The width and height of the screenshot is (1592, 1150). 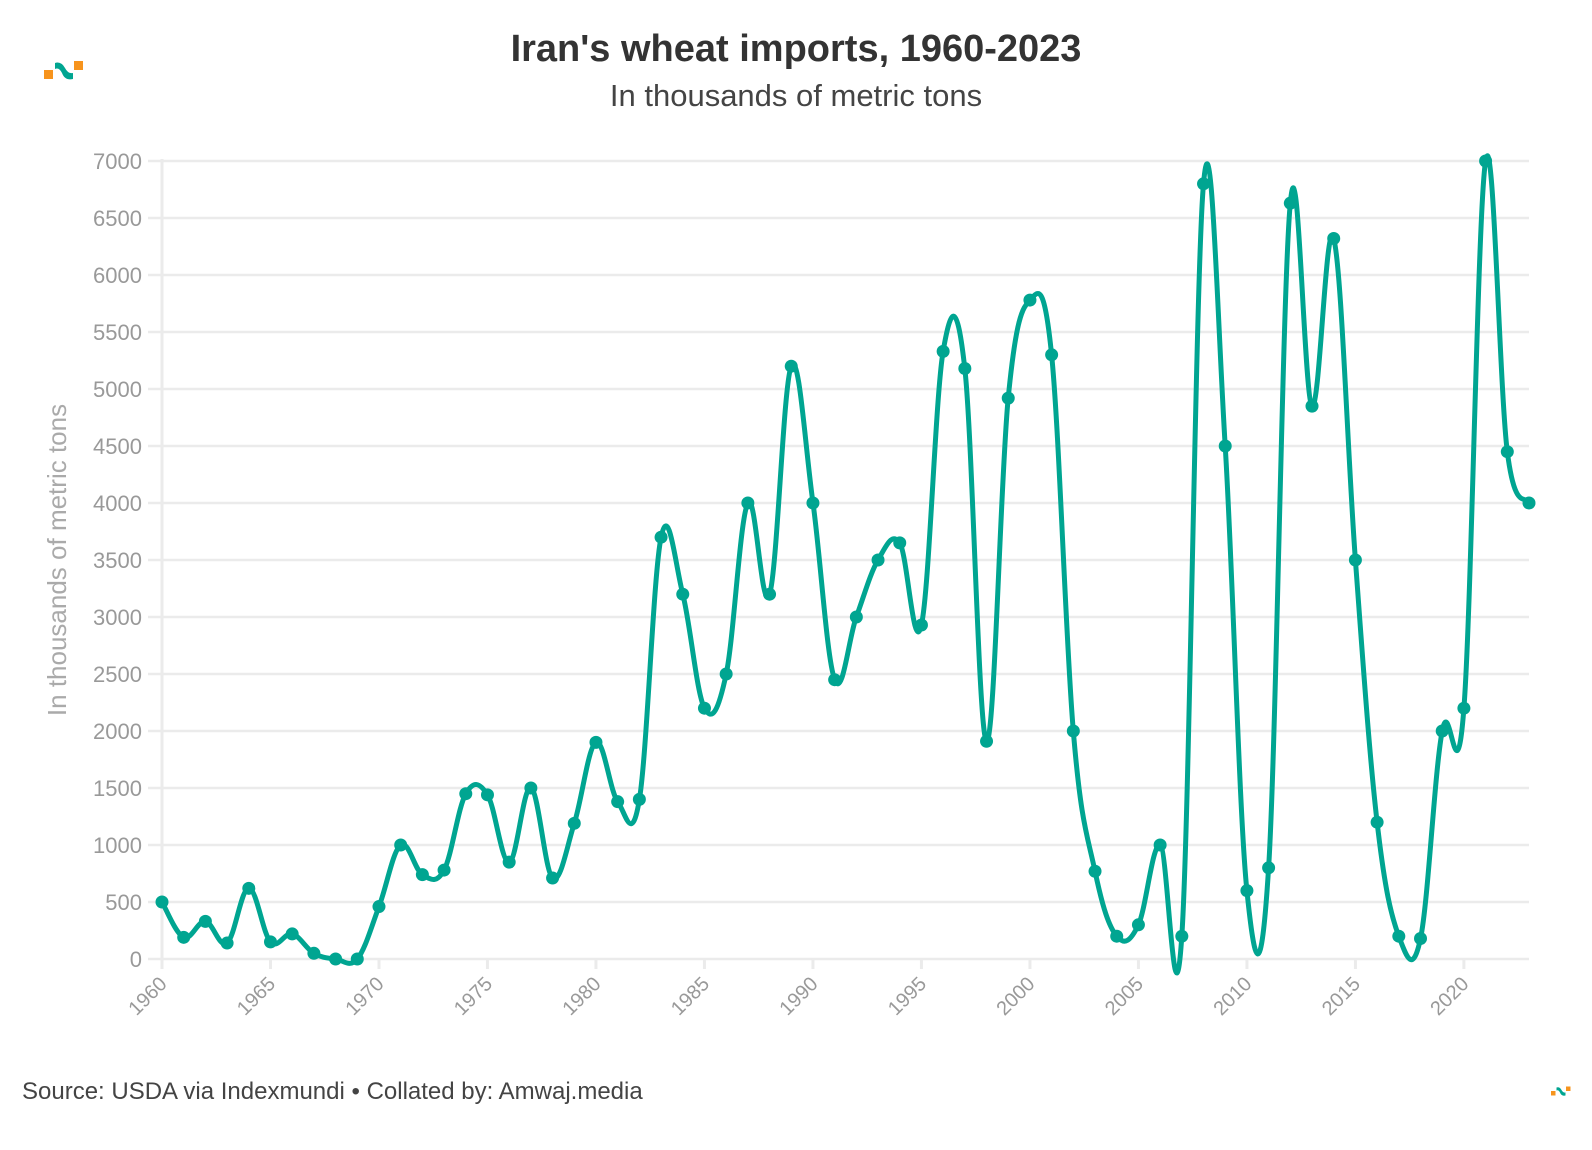 What do you see at coordinates (1377, 822) in the screenshot?
I see `data-point-2016` at bounding box center [1377, 822].